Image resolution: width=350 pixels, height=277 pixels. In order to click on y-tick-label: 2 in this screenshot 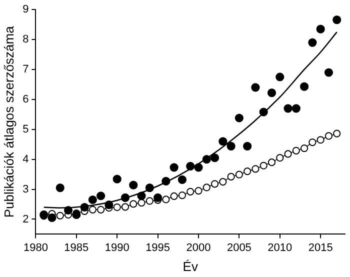, I will do `click(25, 219)`.